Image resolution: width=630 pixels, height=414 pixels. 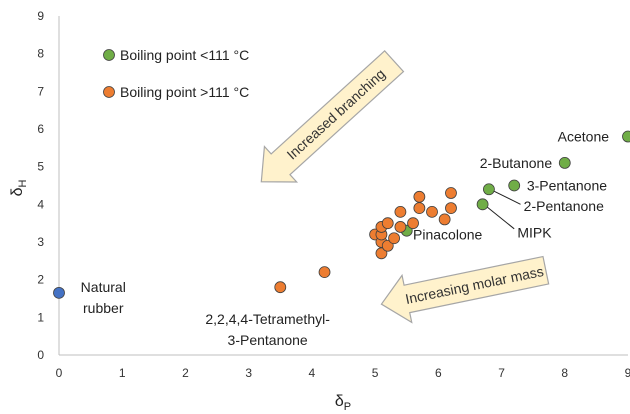 What do you see at coordinates (184, 55) in the screenshot?
I see `legend-label-0: Boiling point <111 °C` at bounding box center [184, 55].